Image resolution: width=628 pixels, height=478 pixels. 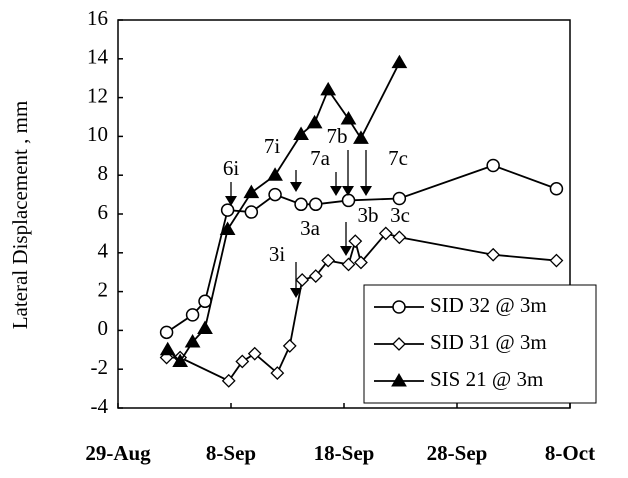 What do you see at coordinates (272, 146) in the screenshot?
I see `annotation: 7i` at bounding box center [272, 146].